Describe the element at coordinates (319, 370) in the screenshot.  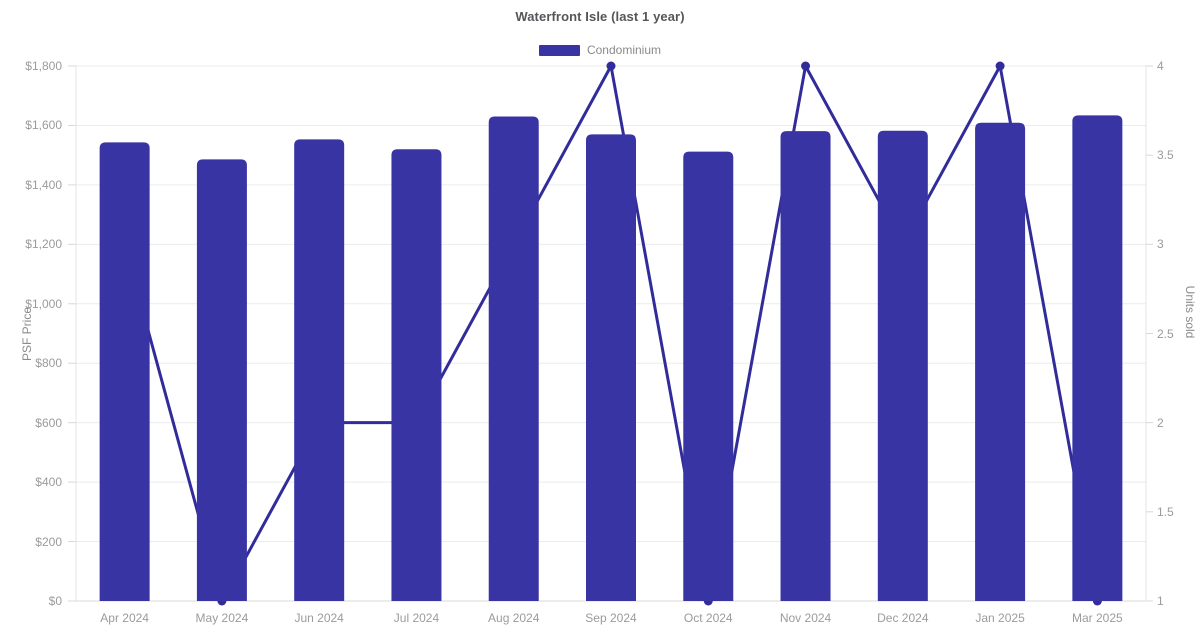
I see `bar-jun-2024` at that location.